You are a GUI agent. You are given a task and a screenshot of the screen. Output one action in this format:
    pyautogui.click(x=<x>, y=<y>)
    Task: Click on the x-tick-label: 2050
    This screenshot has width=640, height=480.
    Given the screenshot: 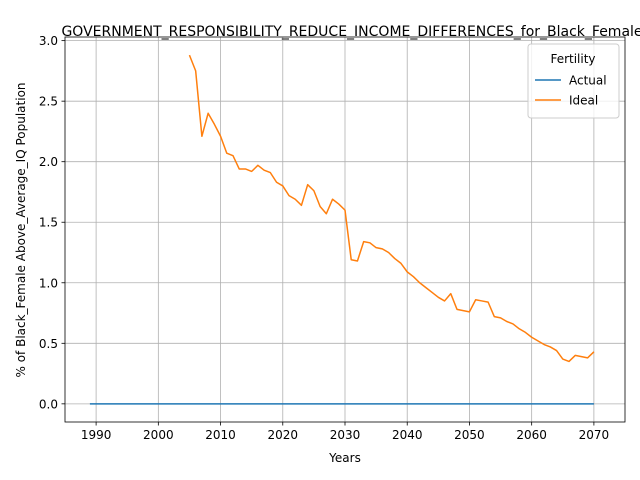 What is the action you would take?
    pyautogui.click(x=469, y=435)
    